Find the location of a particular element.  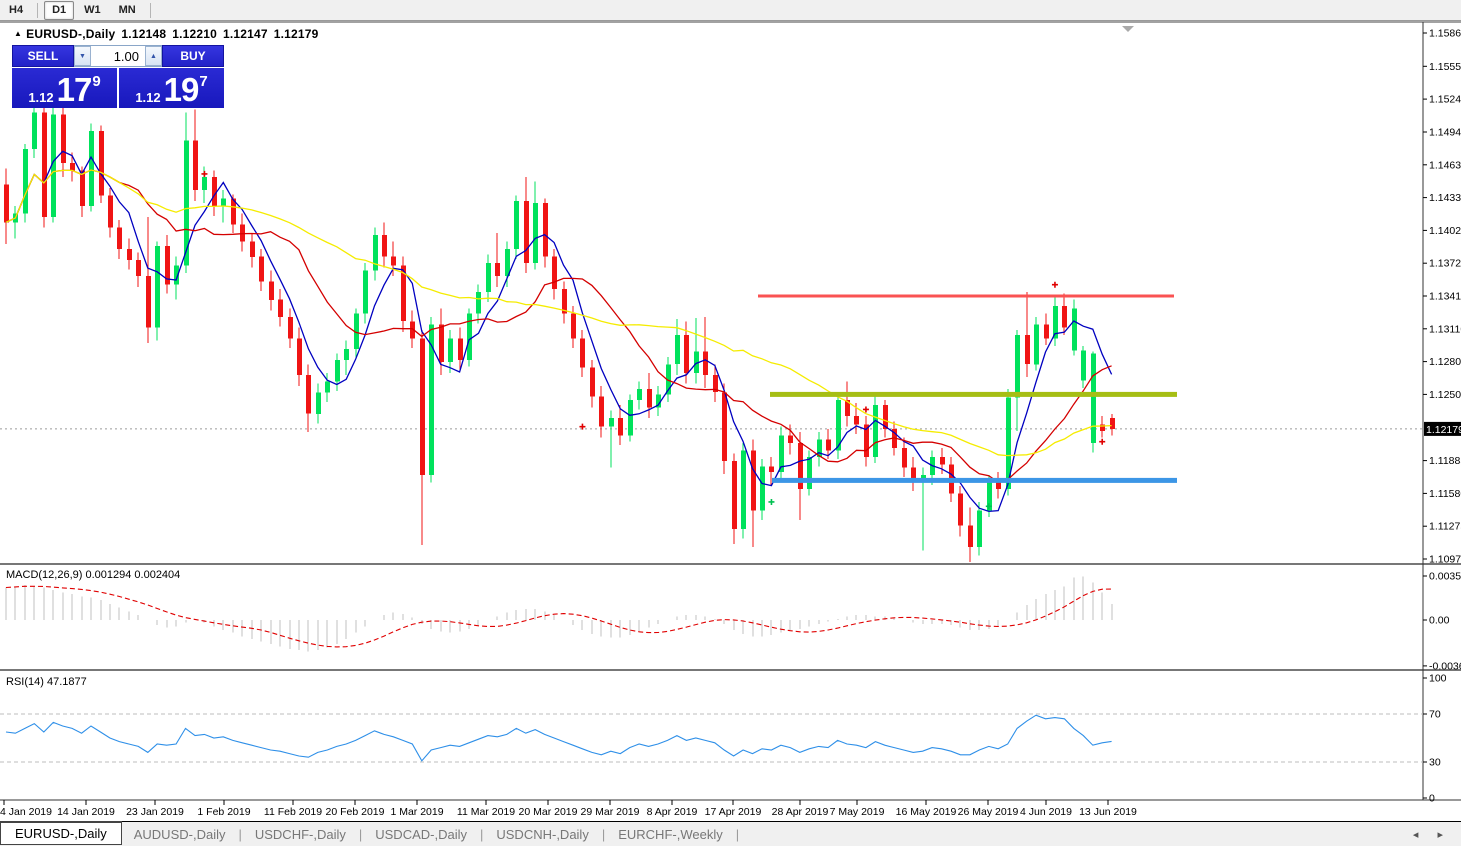

current-price-tag: 1.12179 is located at coordinates (1442, 428).